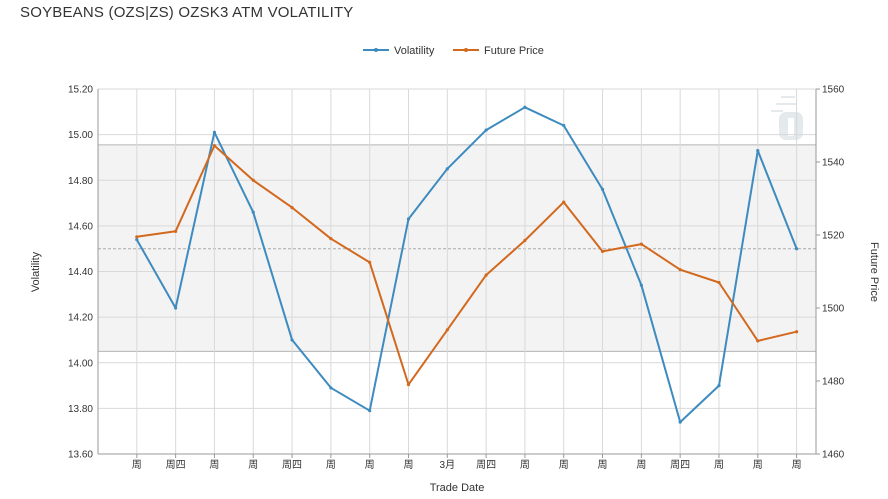 The width and height of the screenshot is (888, 499). I want to click on y-tick-label: 14.20, so click(80, 318).